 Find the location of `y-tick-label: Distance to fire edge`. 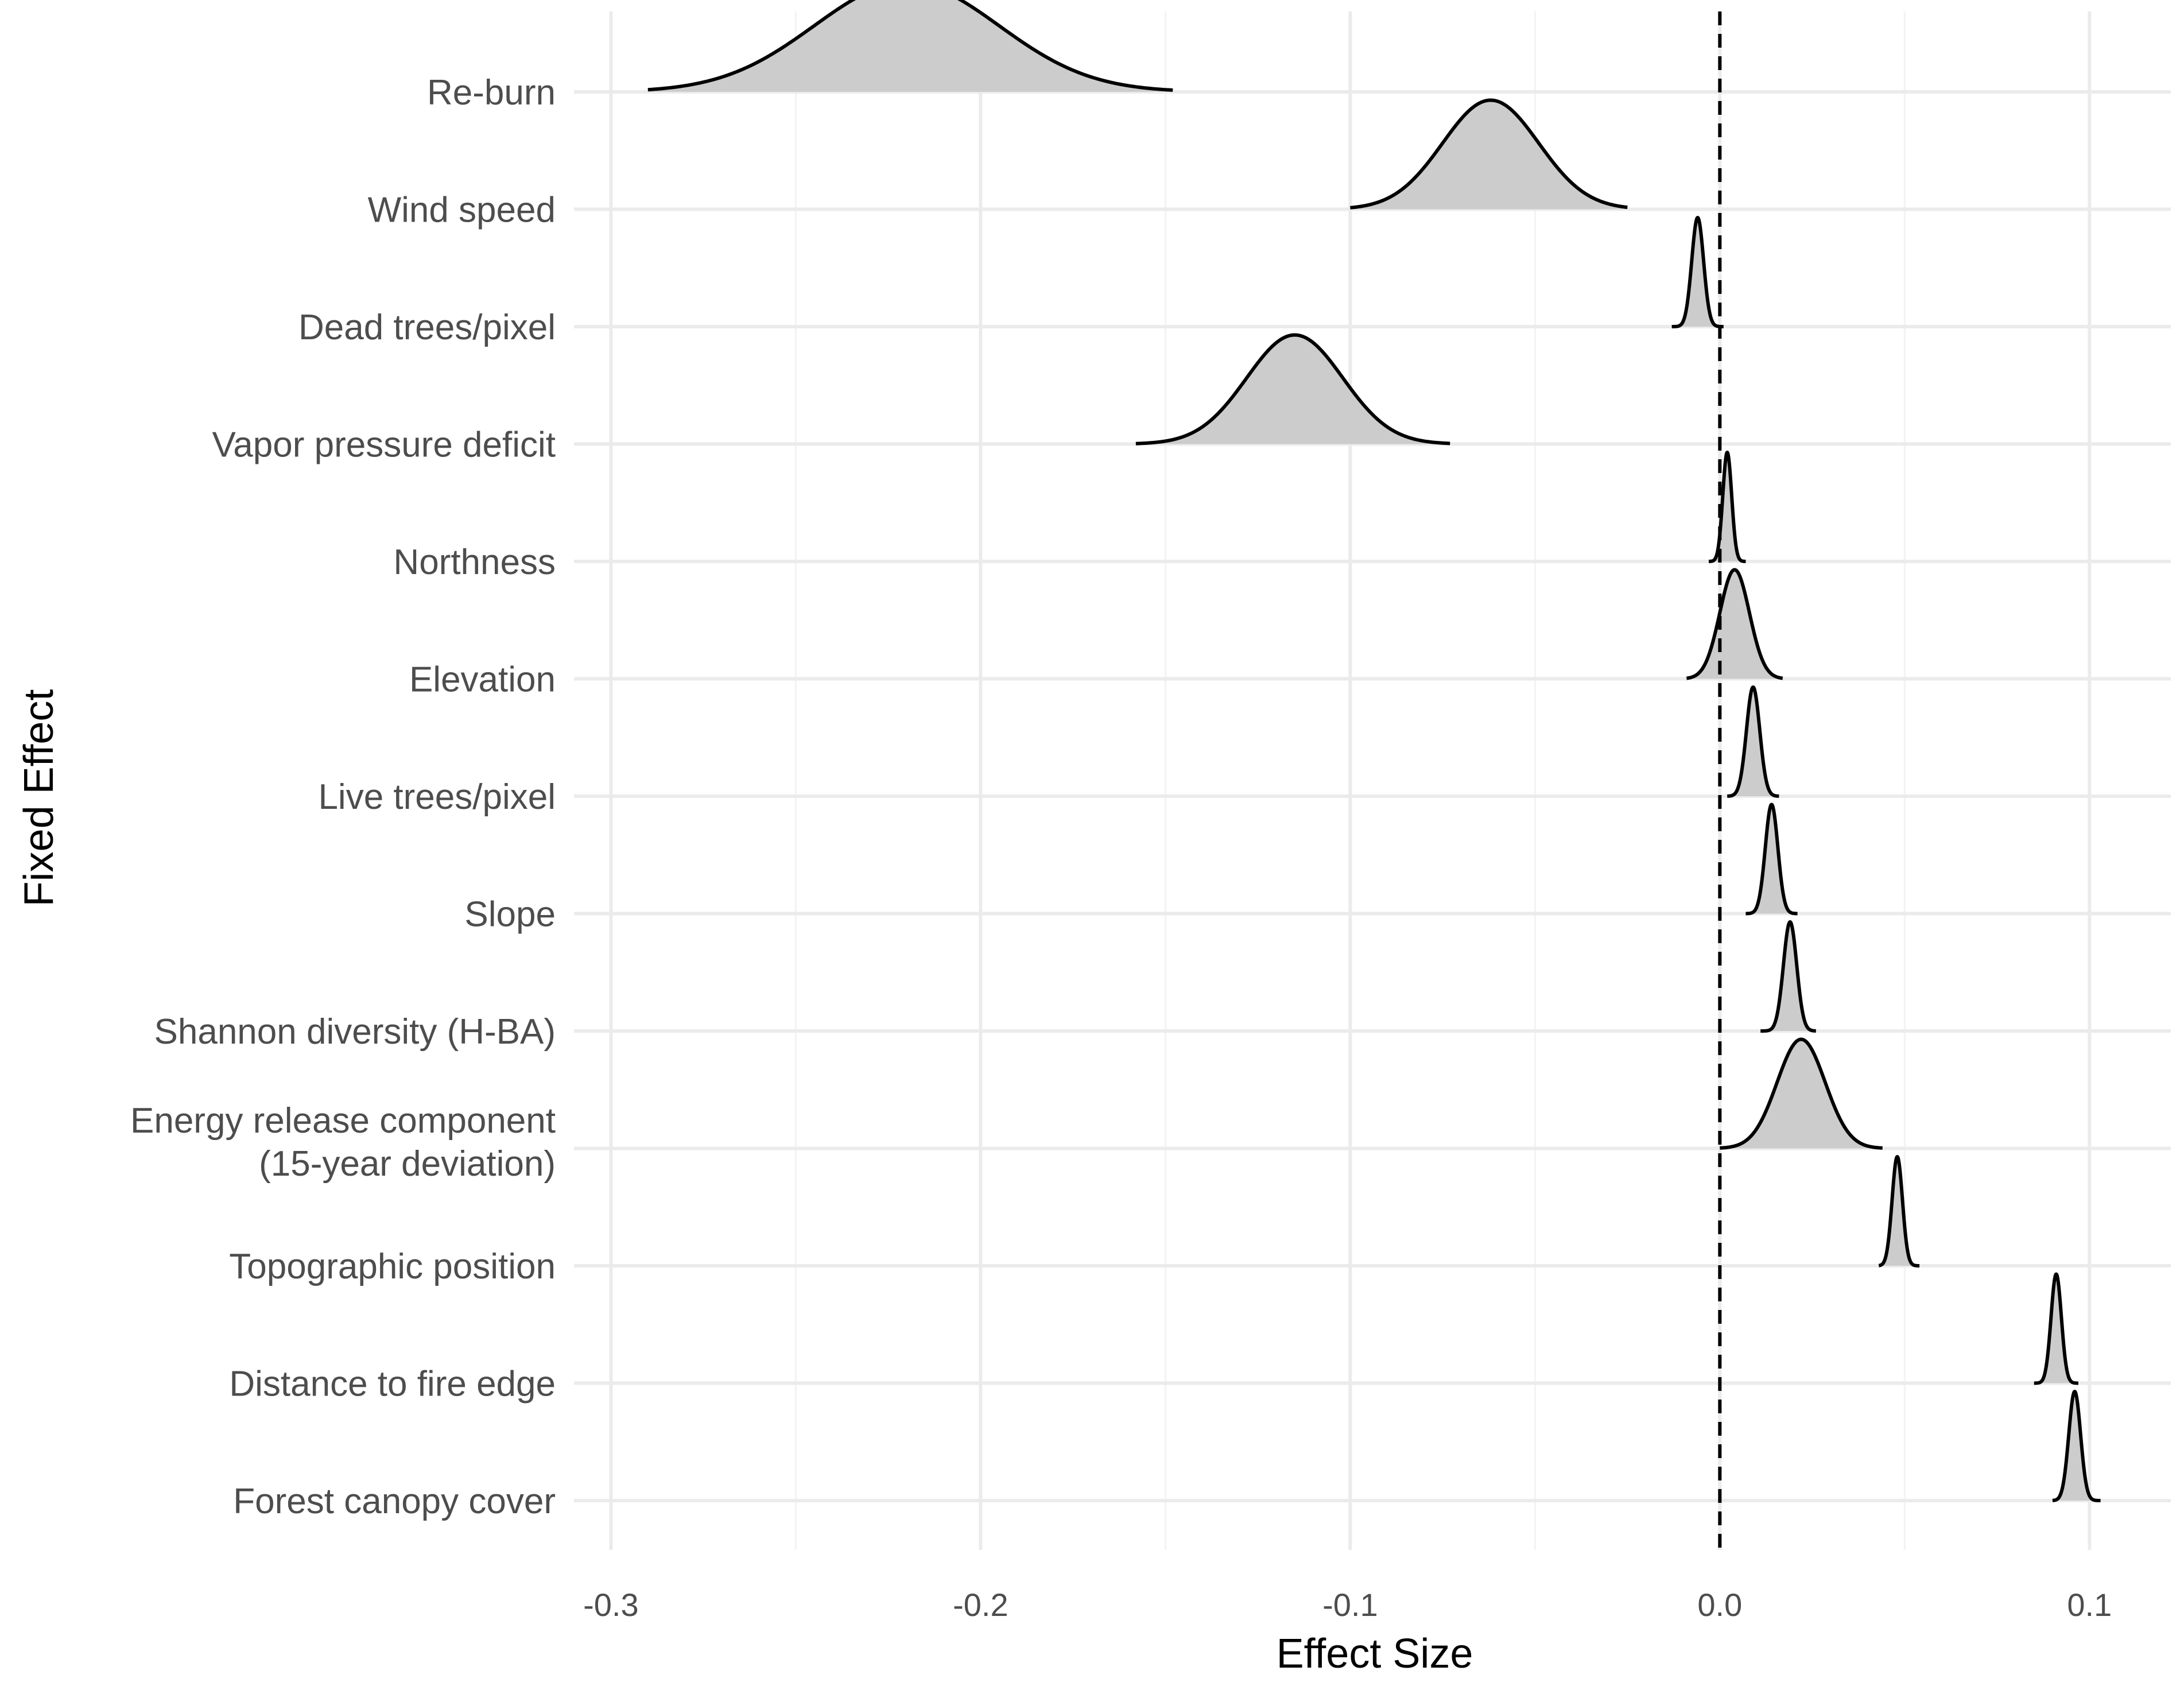

y-tick-label: Distance to fire edge is located at coordinates (392, 1384).